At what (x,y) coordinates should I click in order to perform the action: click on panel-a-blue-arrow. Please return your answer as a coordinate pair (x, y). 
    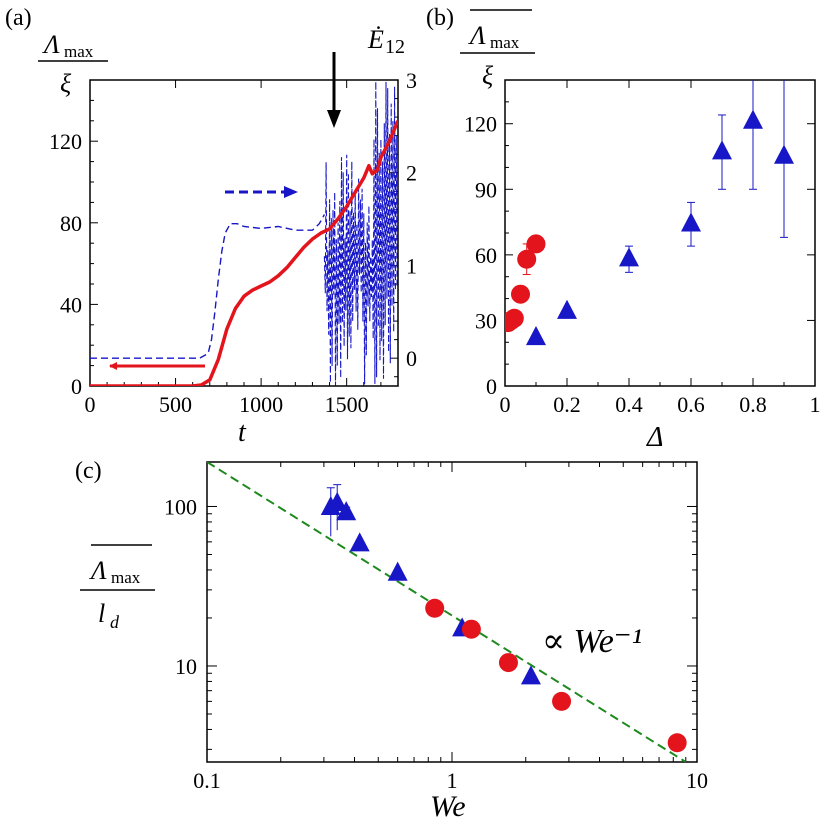
    Looking at the image, I should click on (261, 192).